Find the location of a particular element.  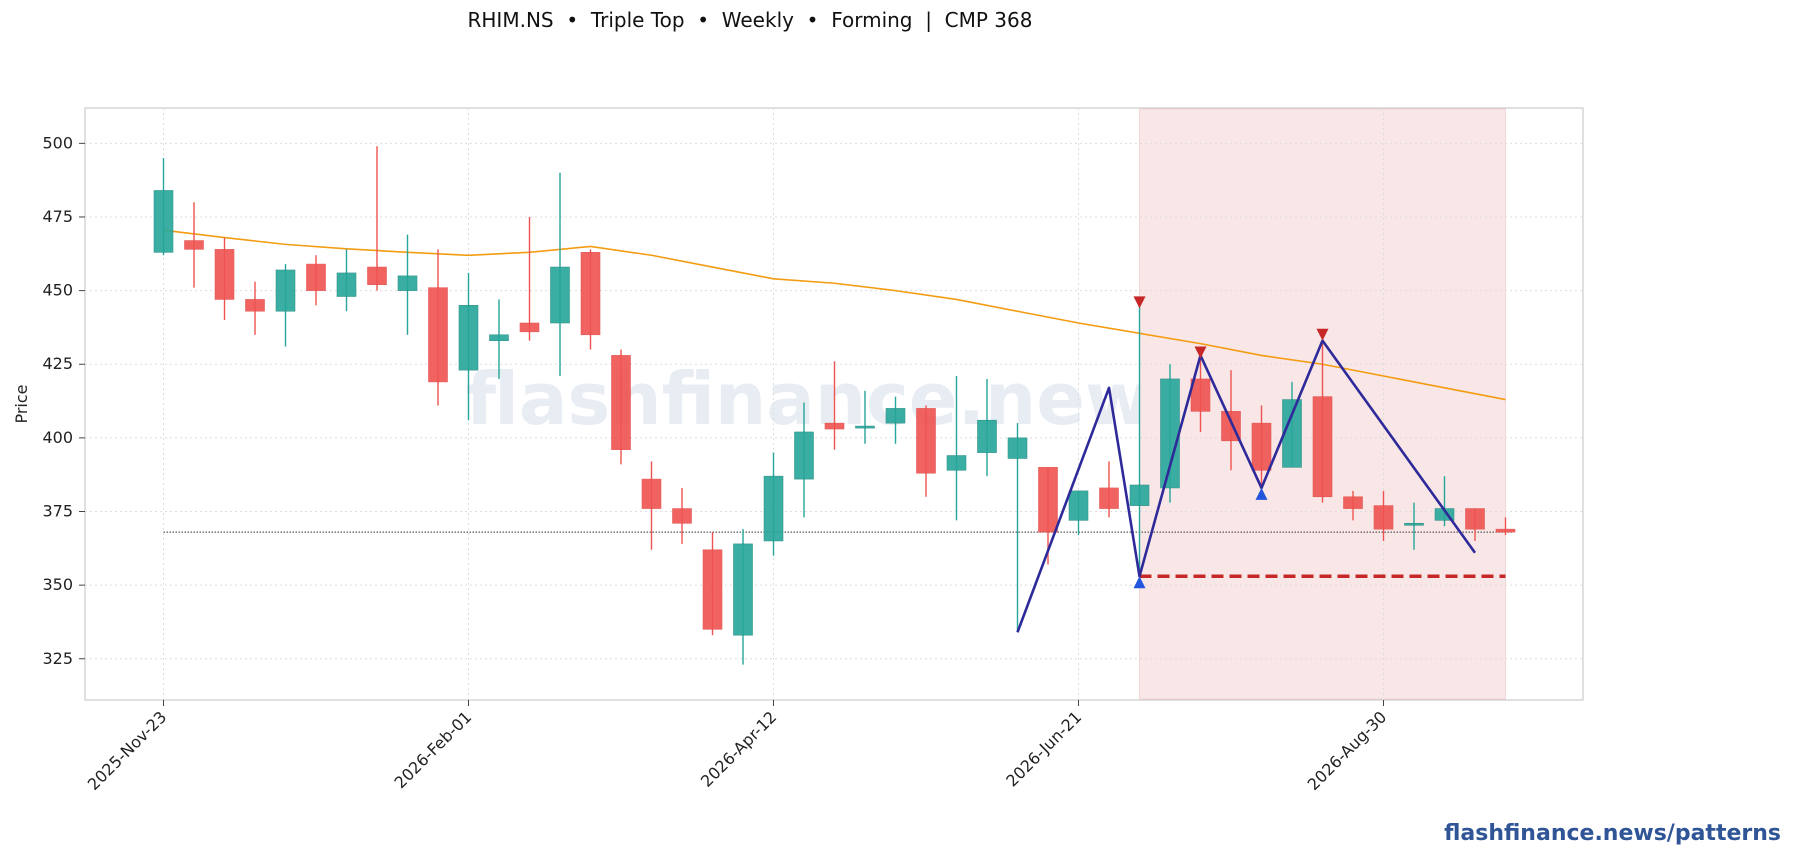

x-tick-label: 2026-Apr-12 is located at coordinates (738, 748).